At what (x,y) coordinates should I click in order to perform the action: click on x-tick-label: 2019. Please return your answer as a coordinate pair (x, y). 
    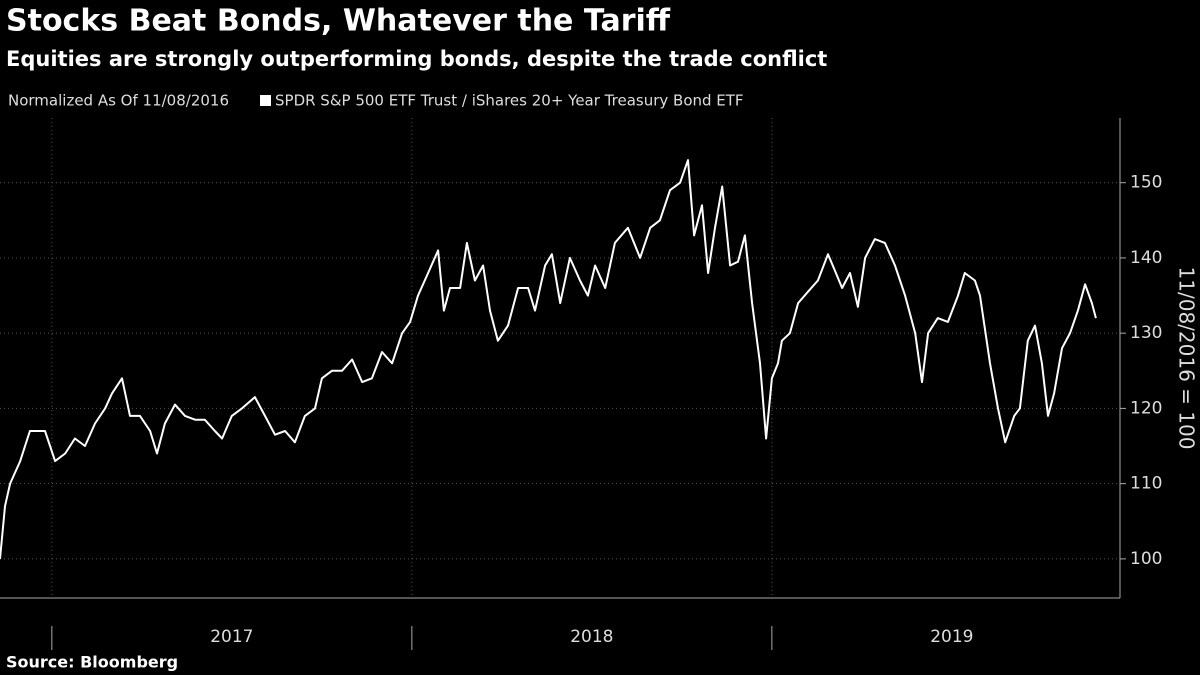
    Looking at the image, I should click on (951, 637).